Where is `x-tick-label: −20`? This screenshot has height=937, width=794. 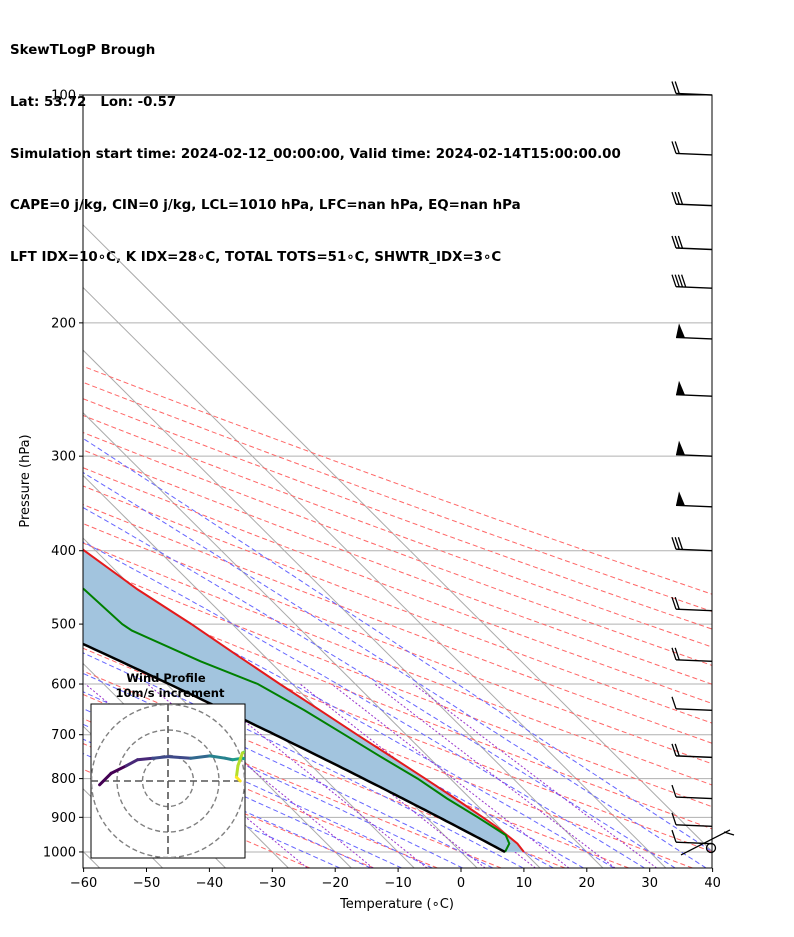
x-tick-label: −20 is located at coordinates (334, 883).